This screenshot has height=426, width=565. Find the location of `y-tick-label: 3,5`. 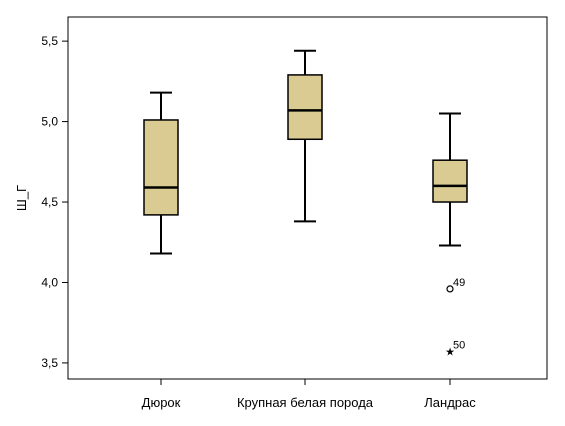

y-tick-label: 3,5 is located at coordinates (49, 363).